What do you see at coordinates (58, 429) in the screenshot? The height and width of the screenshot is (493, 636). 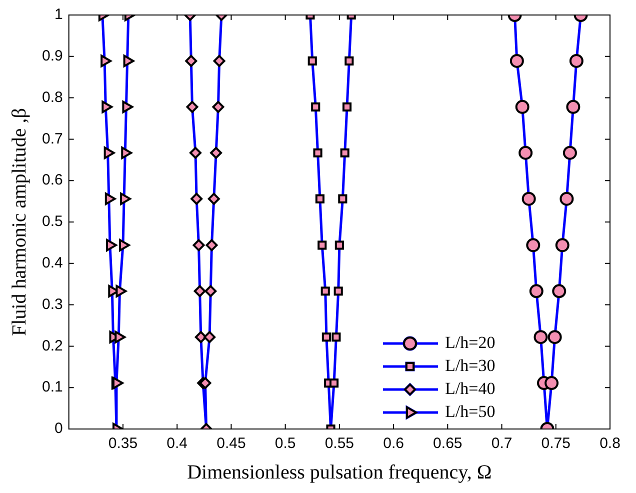 I see `y-tick-label: 0` at bounding box center [58, 429].